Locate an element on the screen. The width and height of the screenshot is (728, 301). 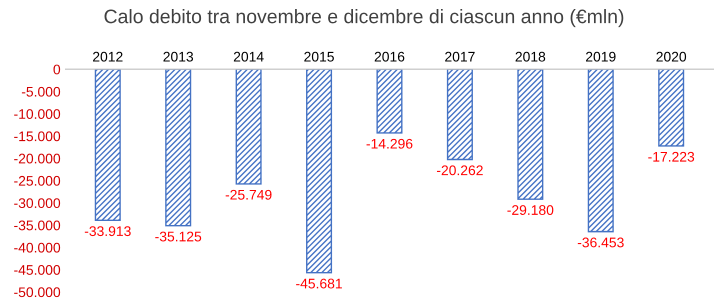
y-tick-label: -25.000 is located at coordinates (37, 181).